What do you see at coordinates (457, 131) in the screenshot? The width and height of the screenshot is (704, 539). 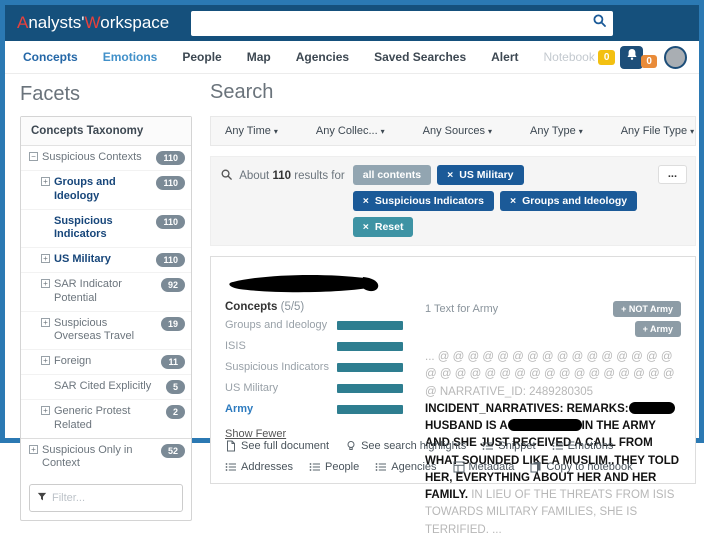 I see `dropdown-any-sources: Any Sources ▾` at bounding box center [457, 131].